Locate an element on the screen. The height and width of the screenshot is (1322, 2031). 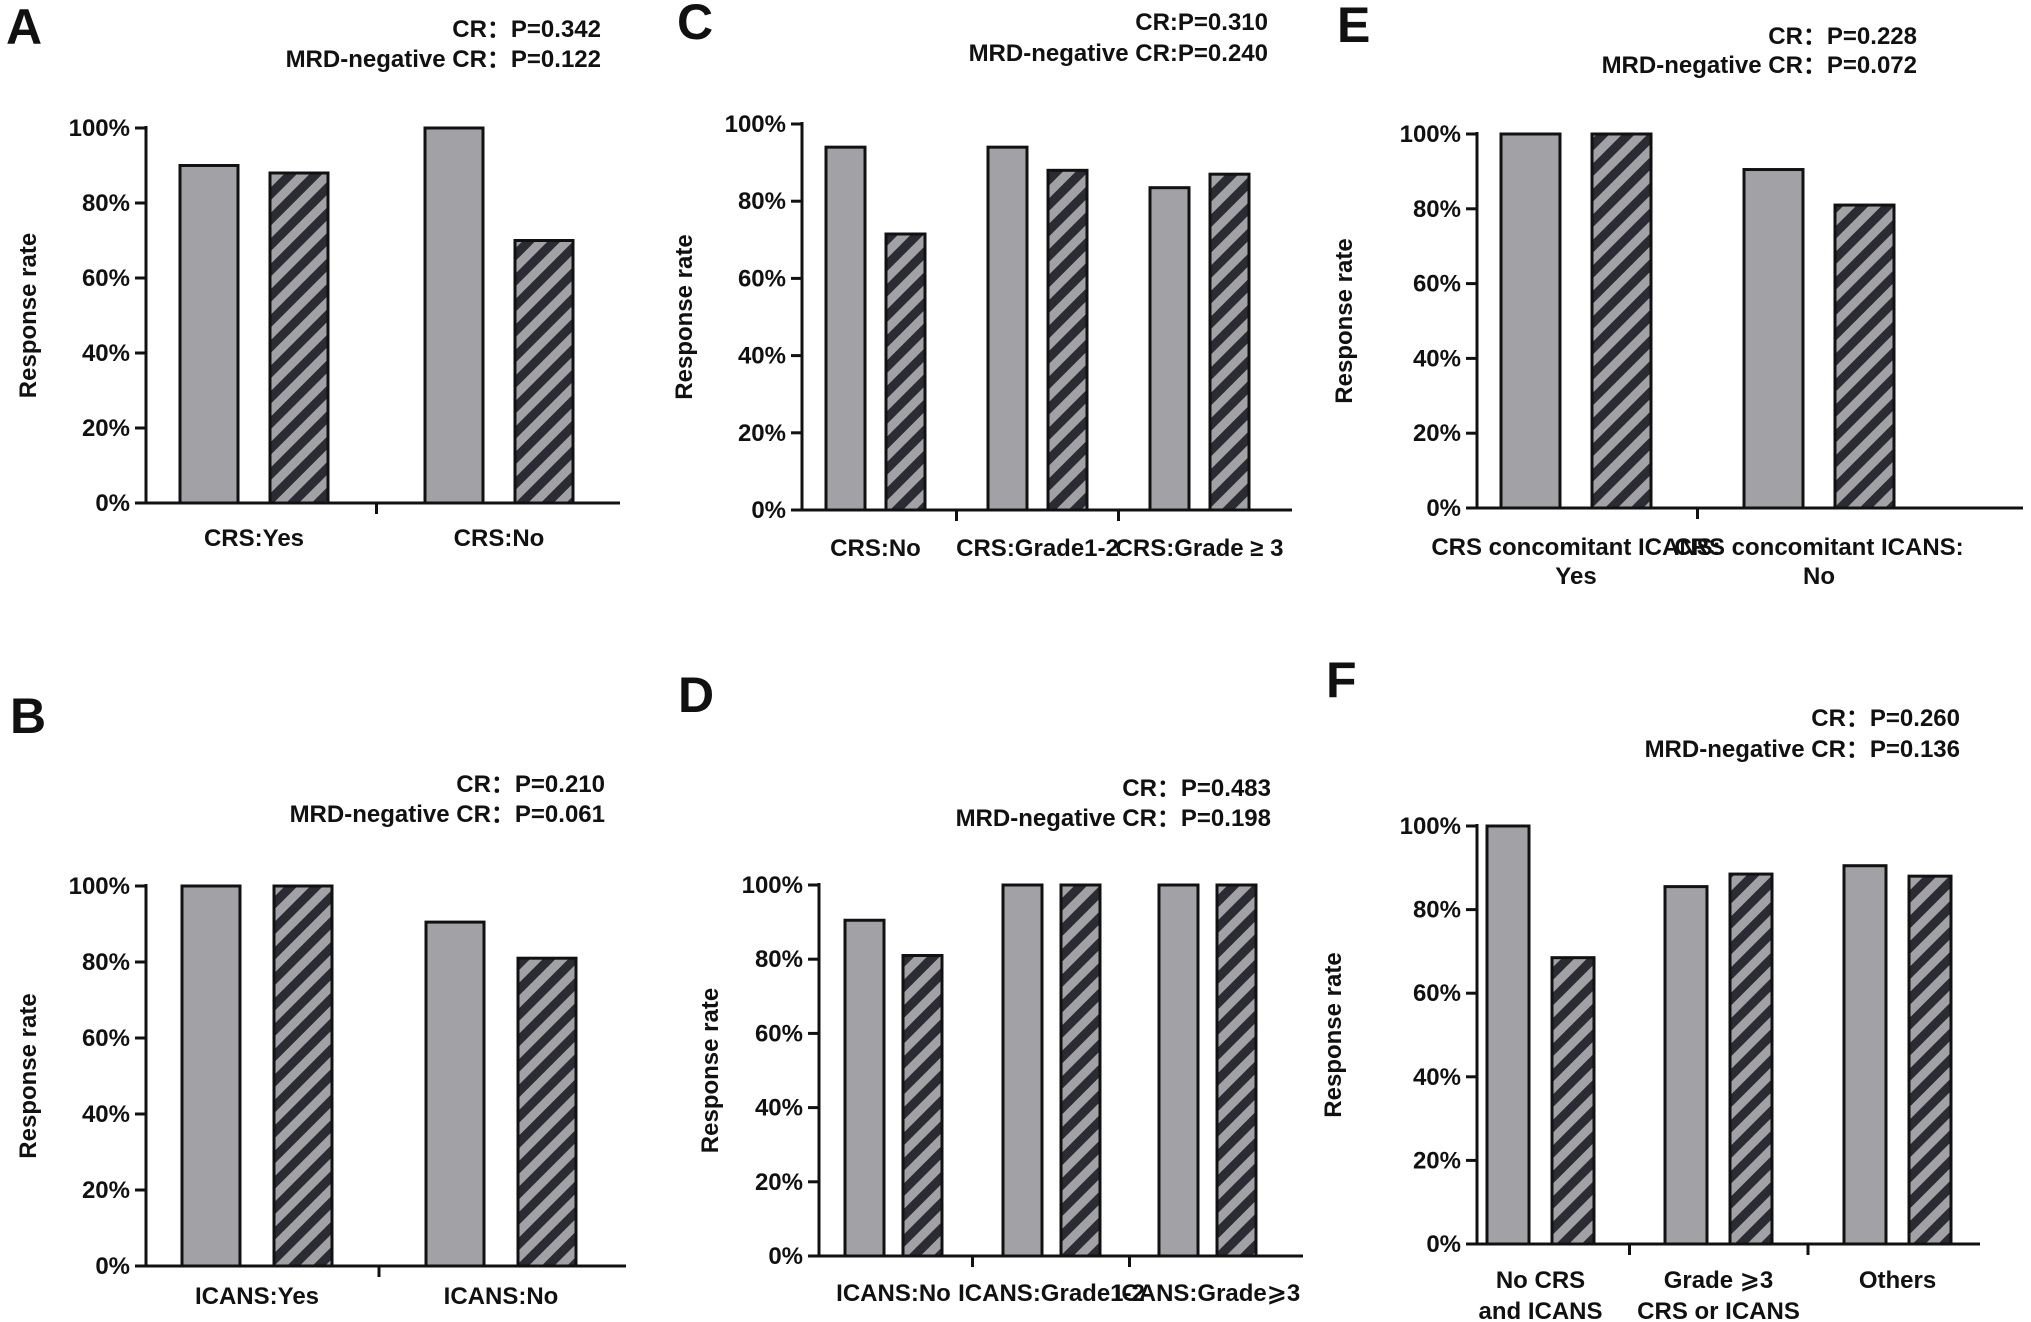
x-category-label: ICANS:Grade⩾3 is located at coordinates (1207, 1293).